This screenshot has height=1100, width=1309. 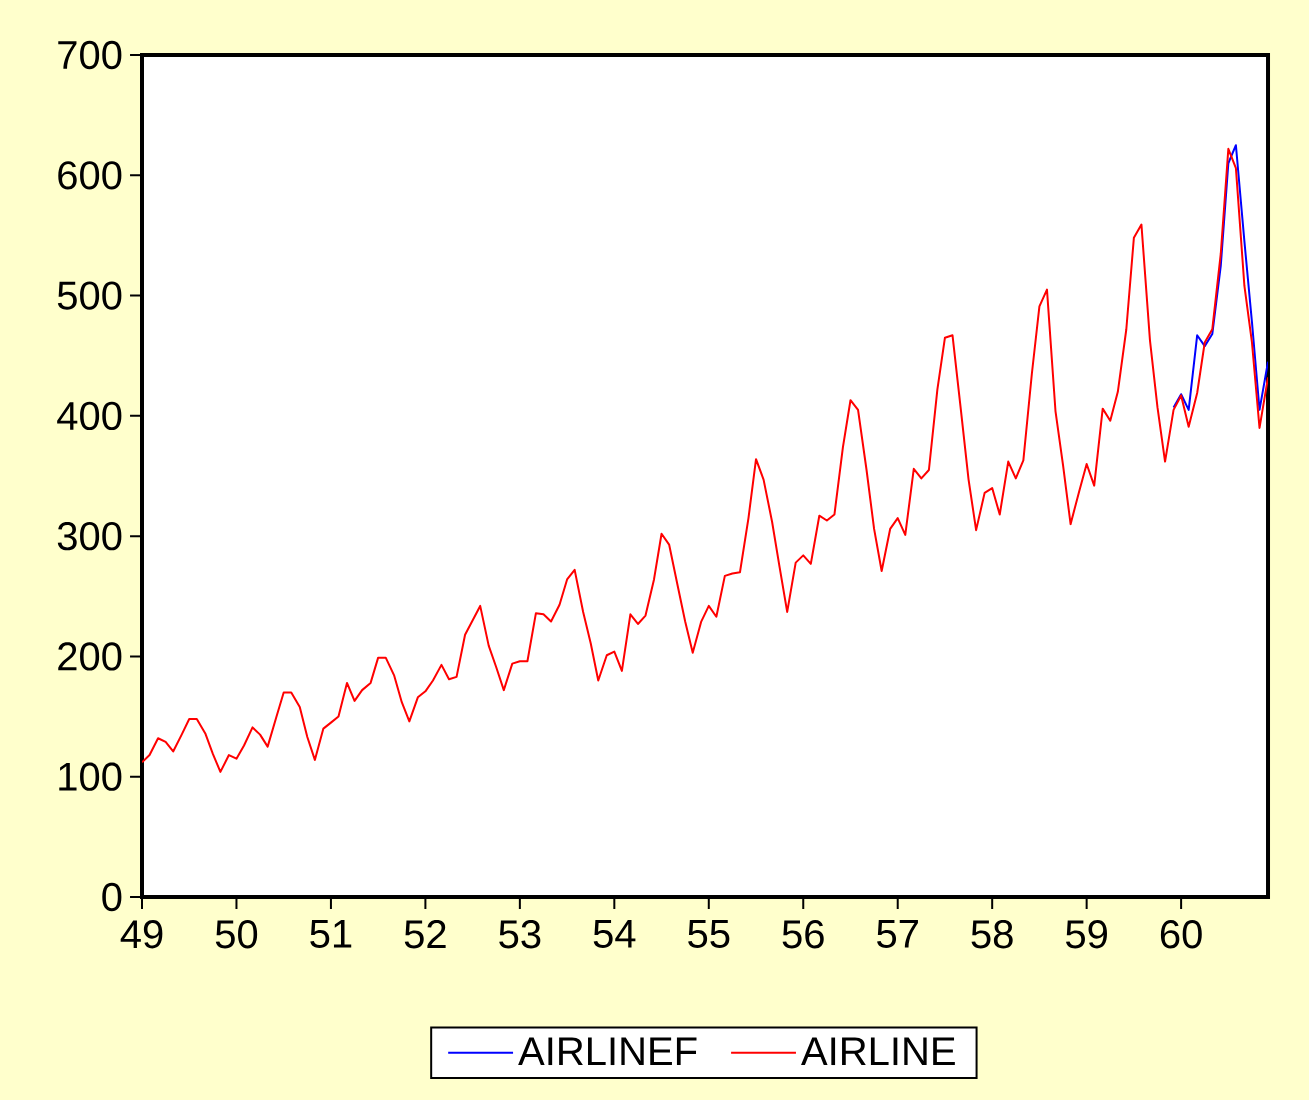 I want to click on y-tick-label: 0, so click(x=112, y=897).